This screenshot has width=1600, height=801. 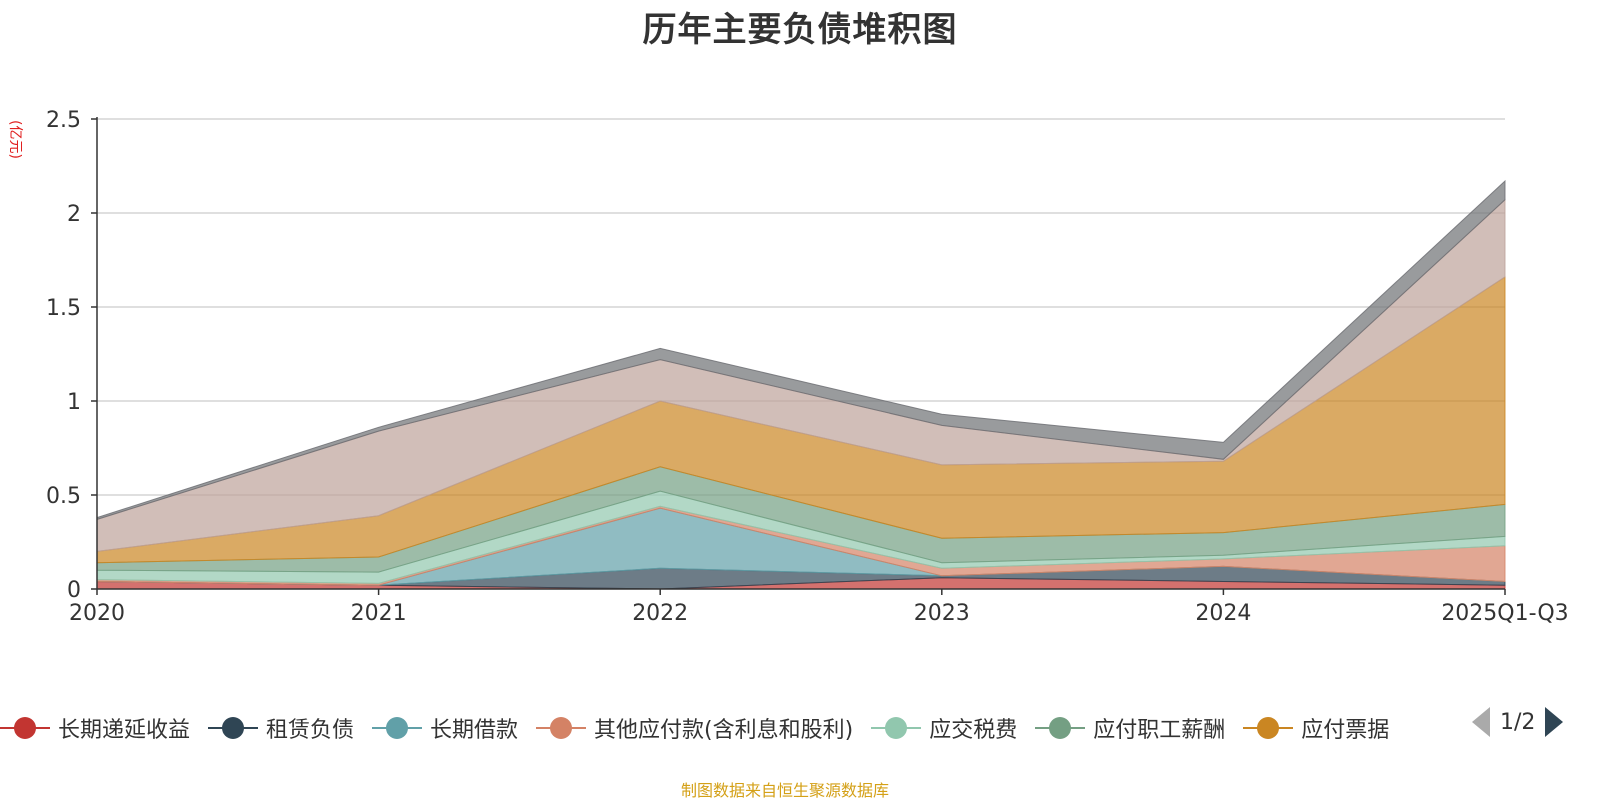 I want to click on y-tick-label: 1, so click(x=74, y=402).